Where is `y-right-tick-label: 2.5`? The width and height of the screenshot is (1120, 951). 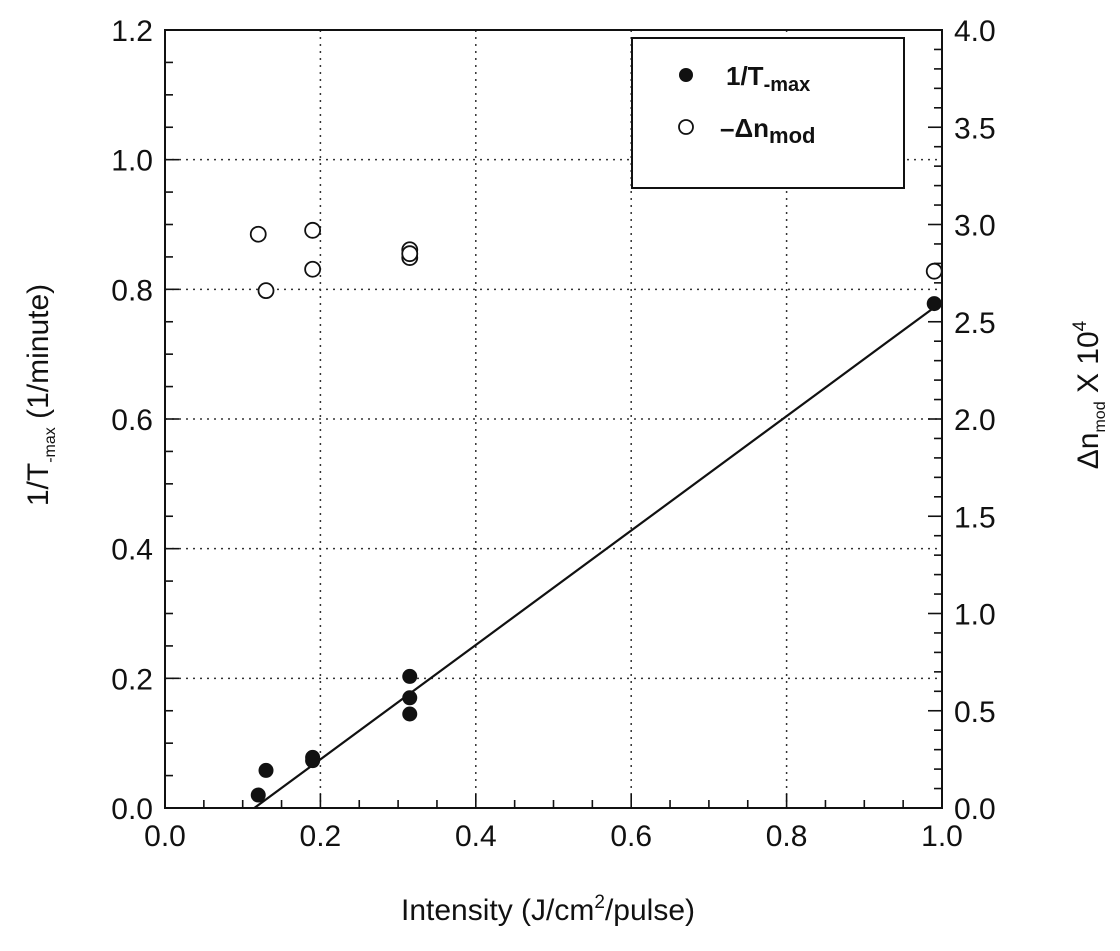
y-right-tick-label: 2.5 is located at coordinates (975, 323).